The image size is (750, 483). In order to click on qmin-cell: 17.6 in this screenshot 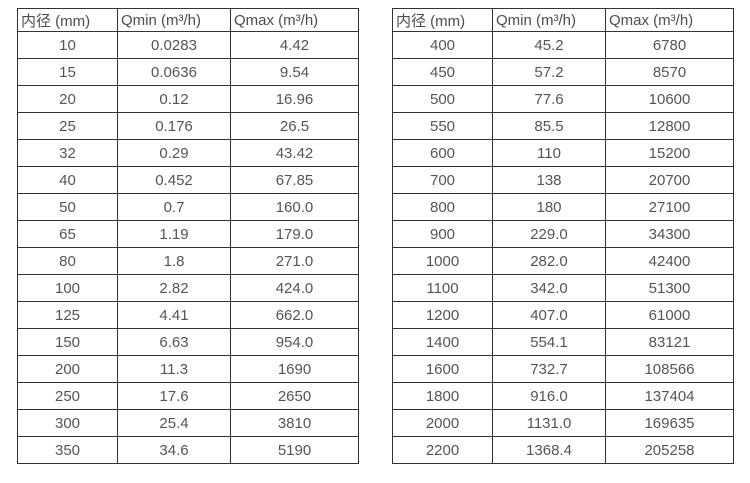, I will do `click(174, 396)`.